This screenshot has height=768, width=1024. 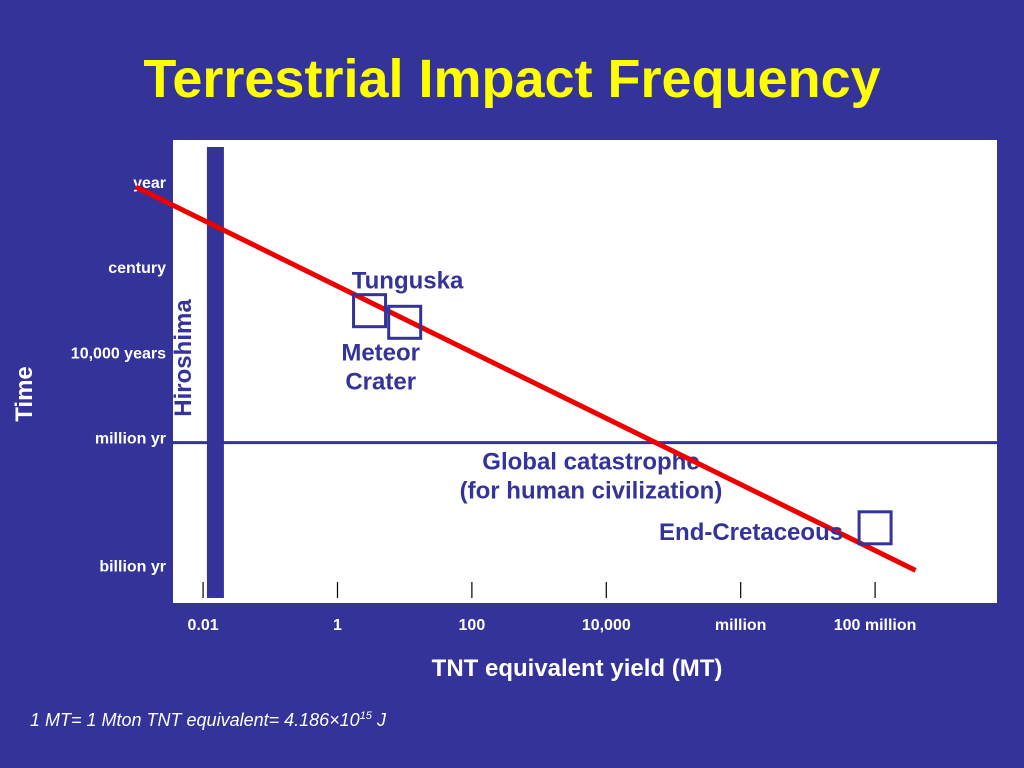 What do you see at coordinates (183, 358) in the screenshot?
I see `hiroshima-label: Hiroshima` at bounding box center [183, 358].